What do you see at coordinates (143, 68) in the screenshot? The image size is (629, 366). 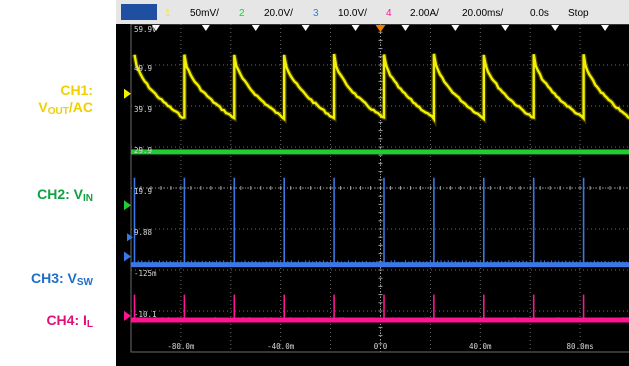 I see `y-tick-label: 49.9` at bounding box center [143, 68].